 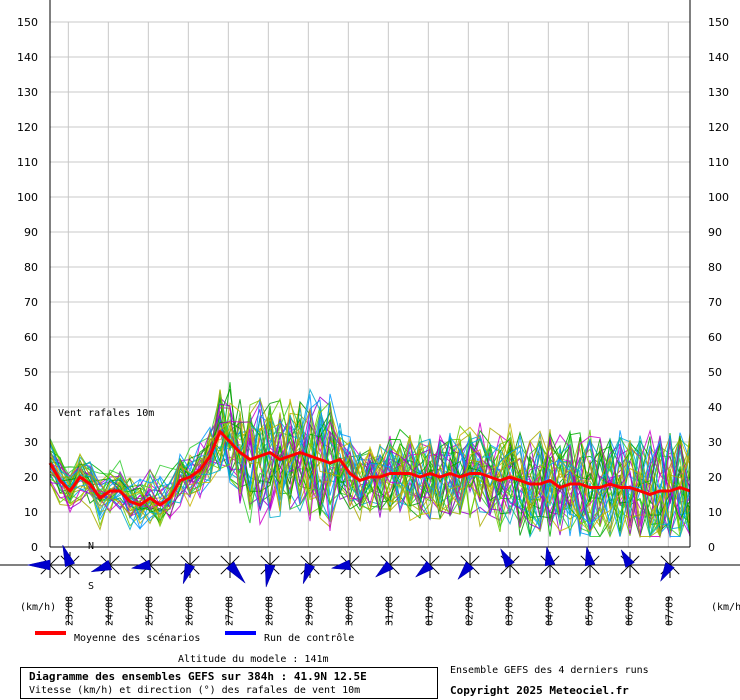 I want to click on date-tick-label: 06/09, so click(x=629, y=611).